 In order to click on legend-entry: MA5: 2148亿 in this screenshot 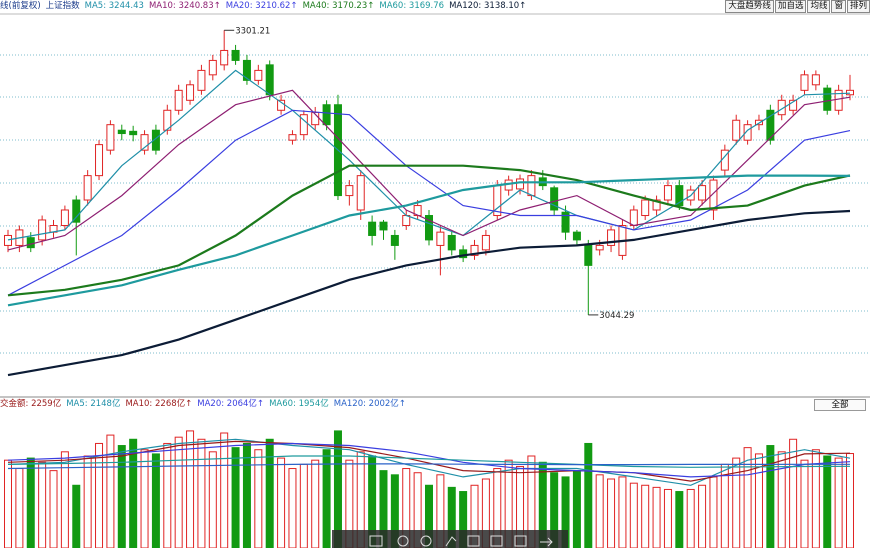, I will do `click(93, 404)`.